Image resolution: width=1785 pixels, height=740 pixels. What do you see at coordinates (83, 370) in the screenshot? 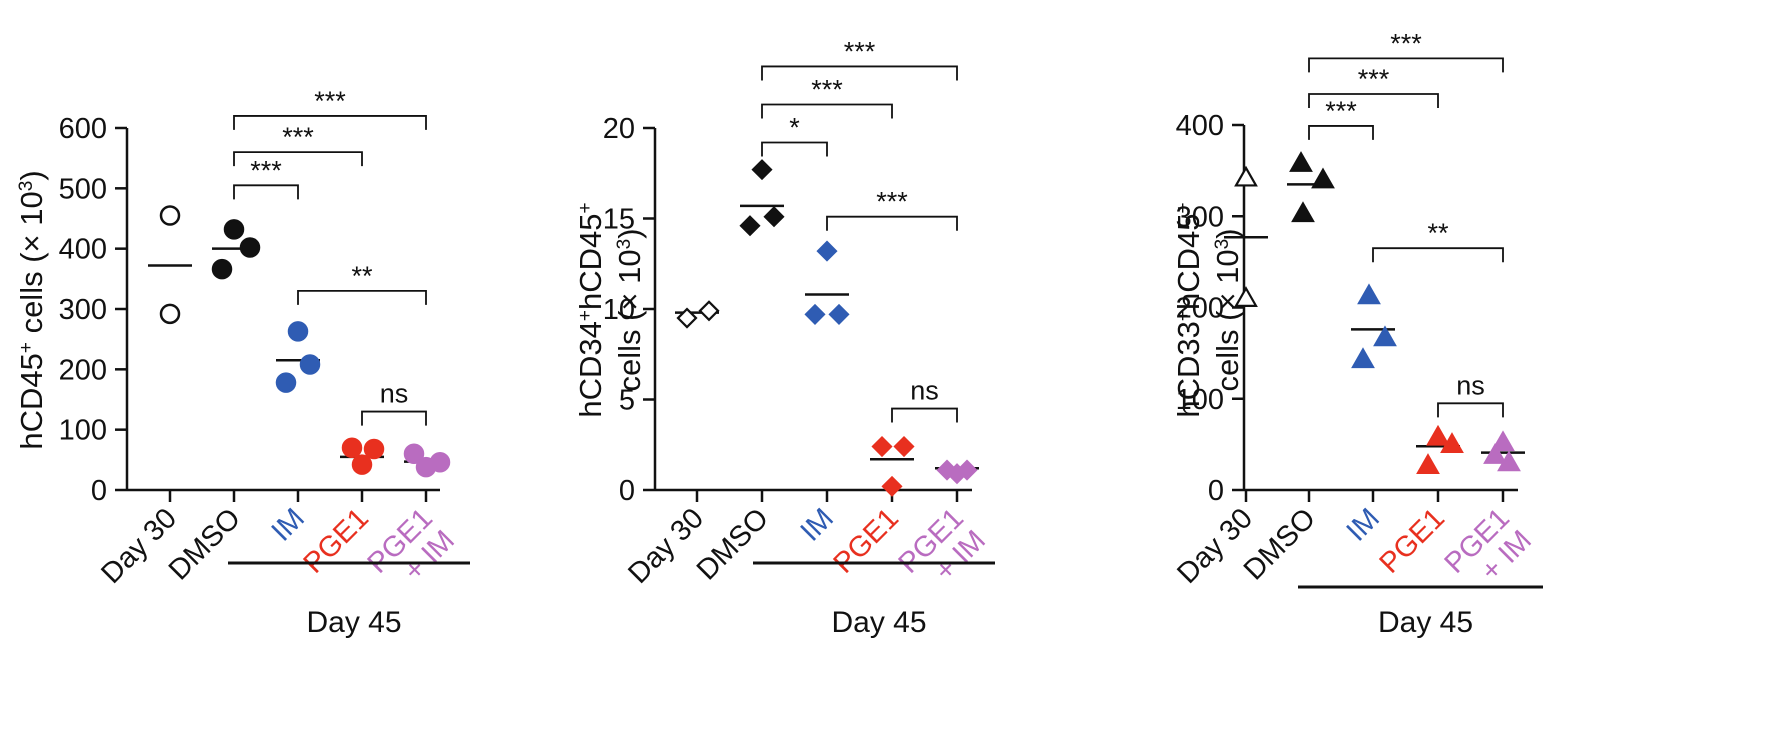
I see `y-tick-label: 200` at bounding box center [83, 370].